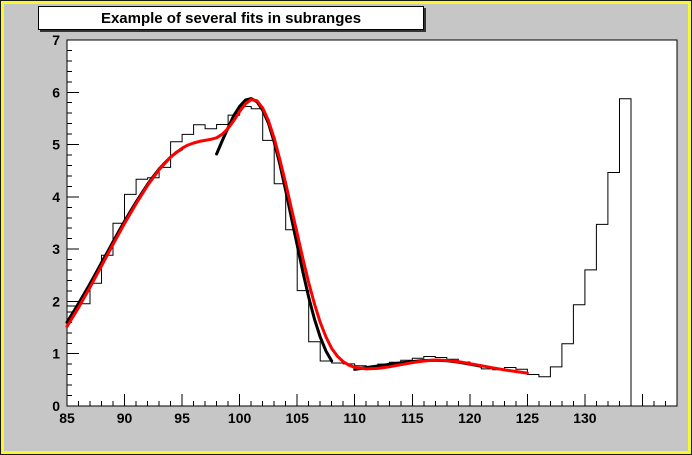 This screenshot has width=692, height=455. Describe the element at coordinates (67, 418) in the screenshot. I see `x-axis-tick-label: 85` at that location.